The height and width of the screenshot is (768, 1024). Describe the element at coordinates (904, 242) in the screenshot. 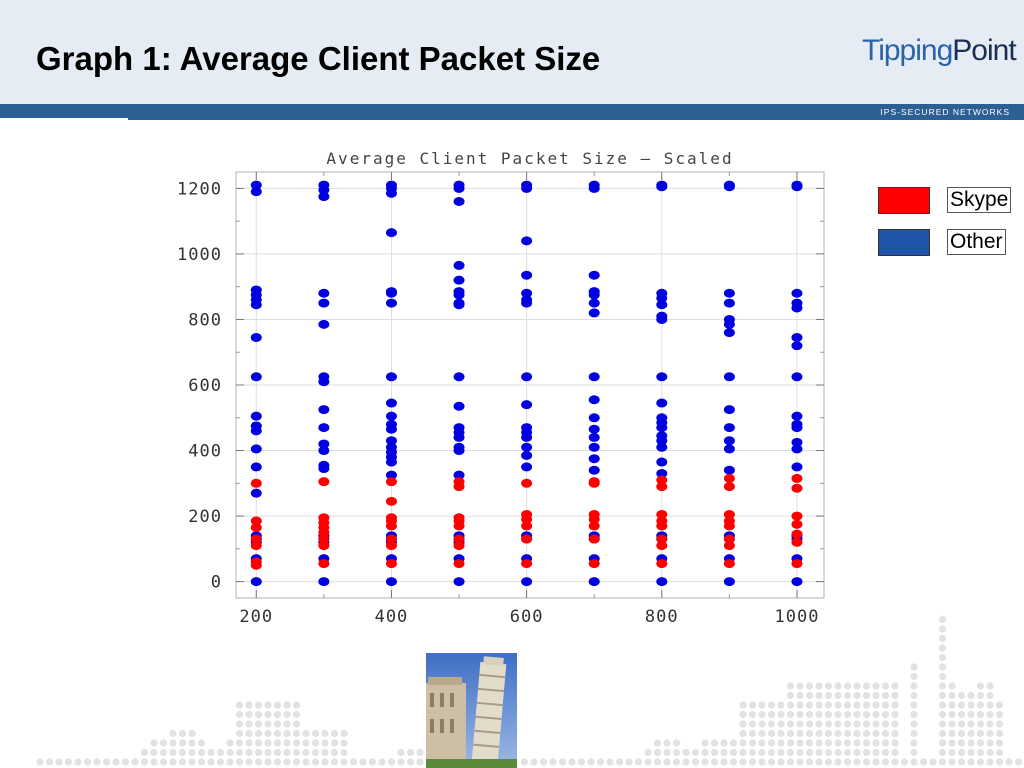

I see `legend-swatch-other` at that location.